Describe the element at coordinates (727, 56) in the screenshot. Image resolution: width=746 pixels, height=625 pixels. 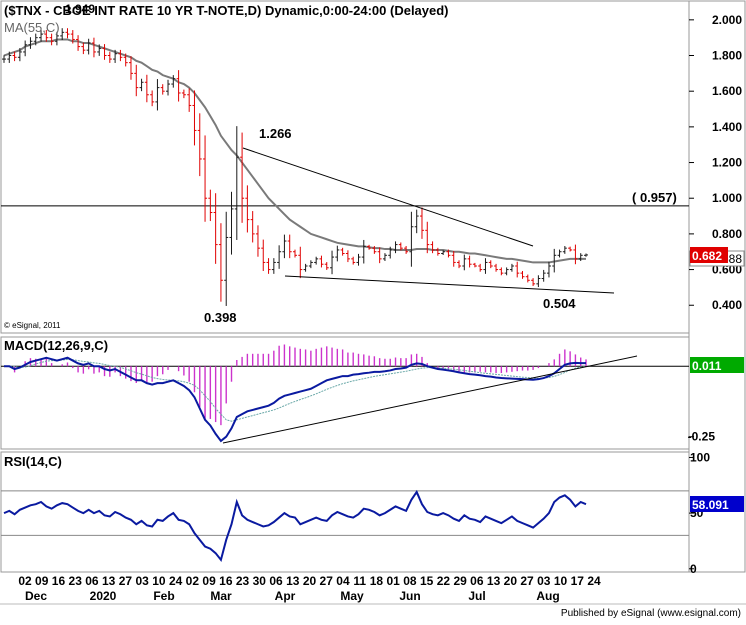
I see `price-axis-label: 1.800` at that location.